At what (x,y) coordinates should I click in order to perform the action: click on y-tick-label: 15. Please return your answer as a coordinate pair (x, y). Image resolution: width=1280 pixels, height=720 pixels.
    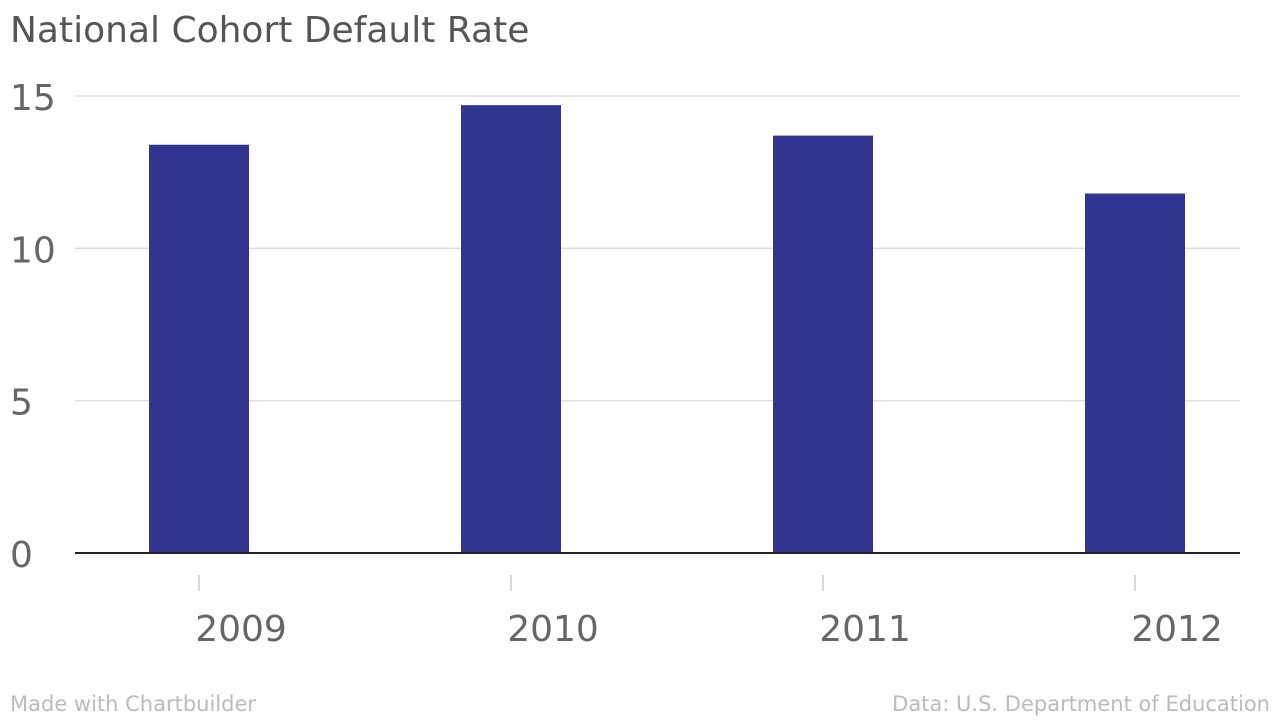
    Looking at the image, I should click on (33, 98).